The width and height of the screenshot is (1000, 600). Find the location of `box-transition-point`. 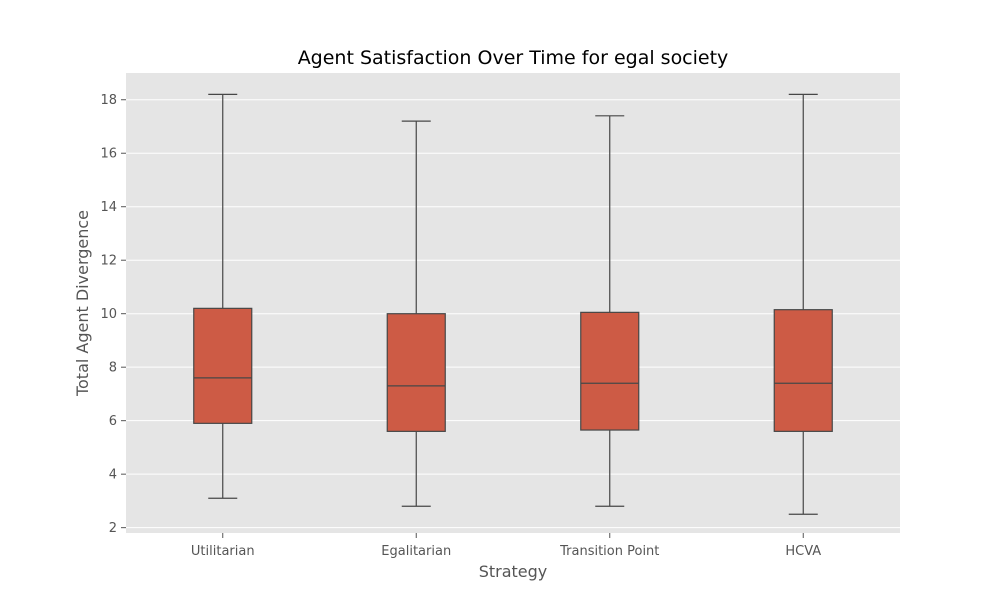

box-transition-point is located at coordinates (610, 311).